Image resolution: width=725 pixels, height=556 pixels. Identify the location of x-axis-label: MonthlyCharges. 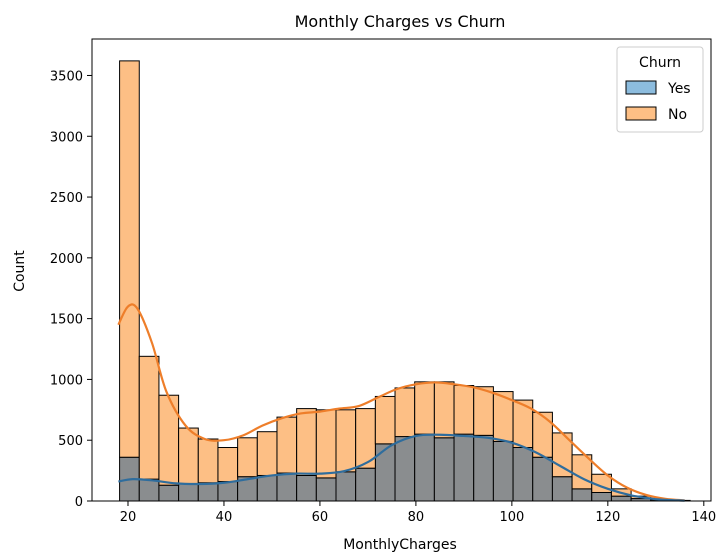
(400, 545).